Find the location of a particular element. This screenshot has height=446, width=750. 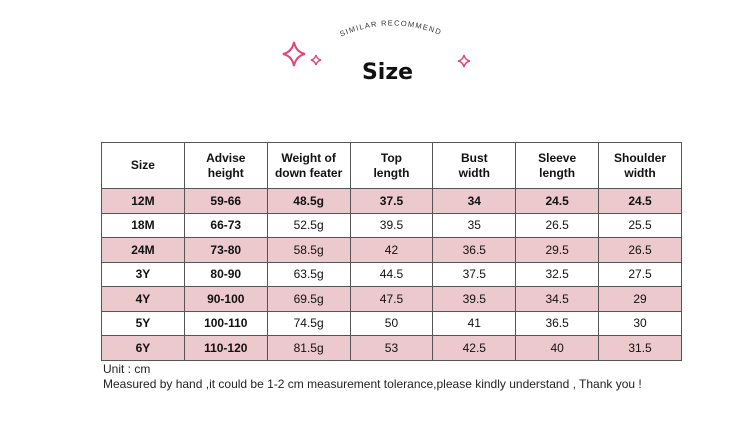

table-cell: 63.5g is located at coordinates (308, 274).